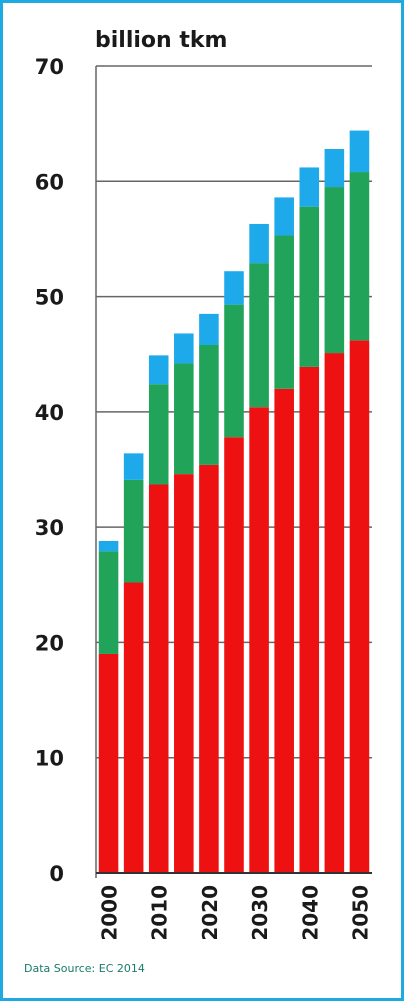  What do you see at coordinates (49, 528) in the screenshot?
I see `y-tick-label: 30` at bounding box center [49, 528].